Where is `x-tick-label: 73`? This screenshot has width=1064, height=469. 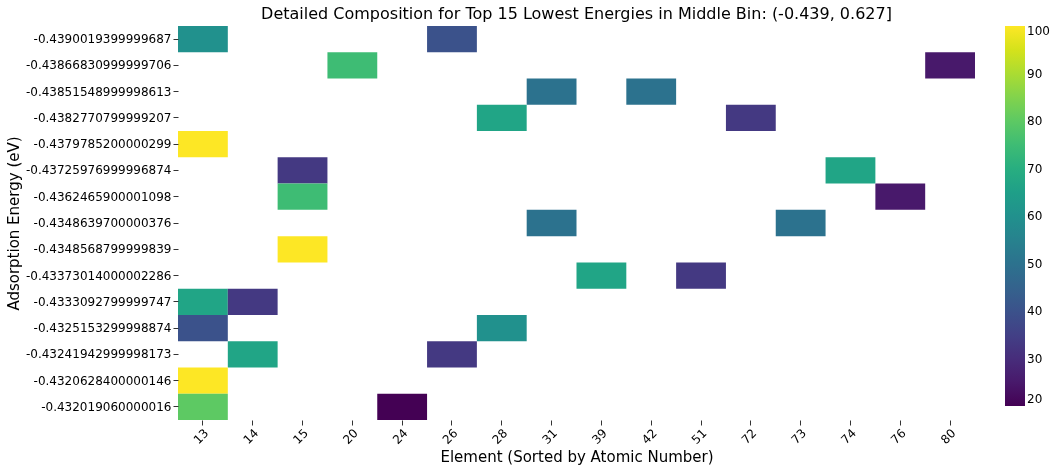
x-tick-label: 73 is located at coordinates (799, 436).